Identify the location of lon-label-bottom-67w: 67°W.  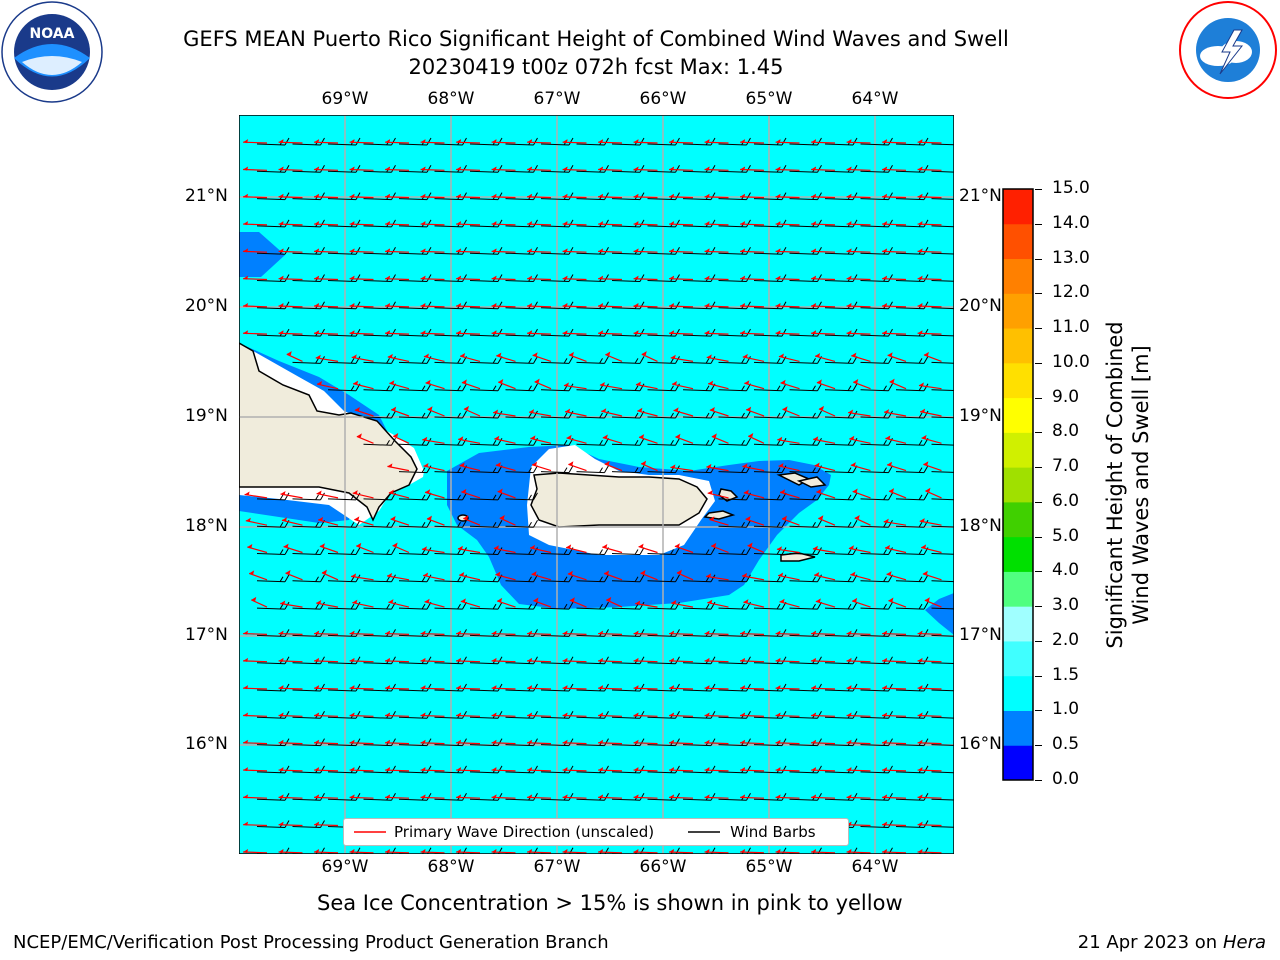
(557, 867).